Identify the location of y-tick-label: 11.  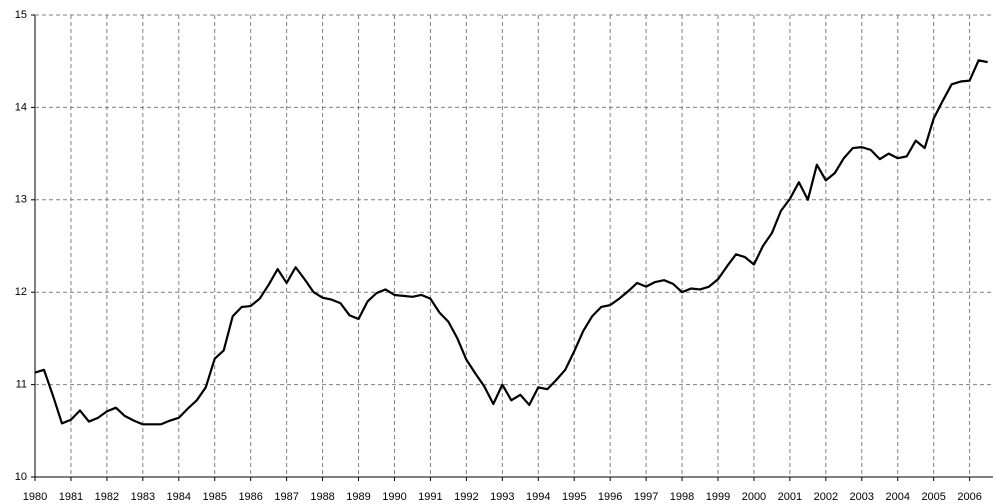
(21, 385).